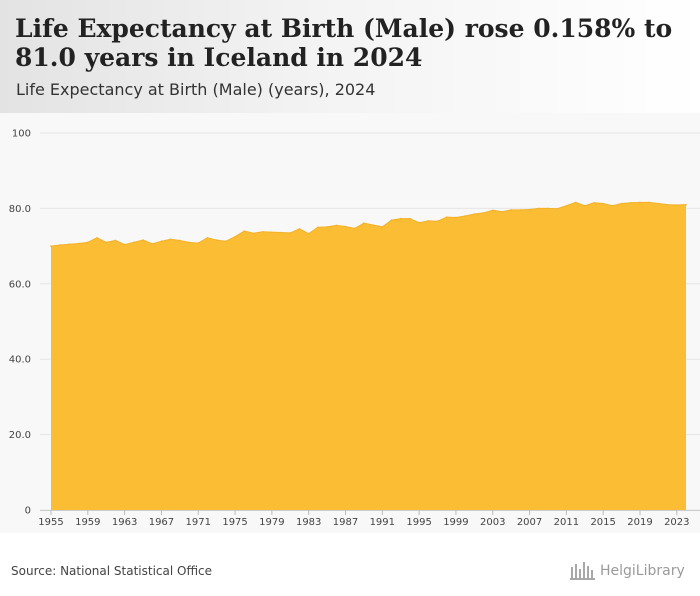 This screenshot has width=700, height=596. I want to click on x-tick-label: 1971, so click(198, 522).